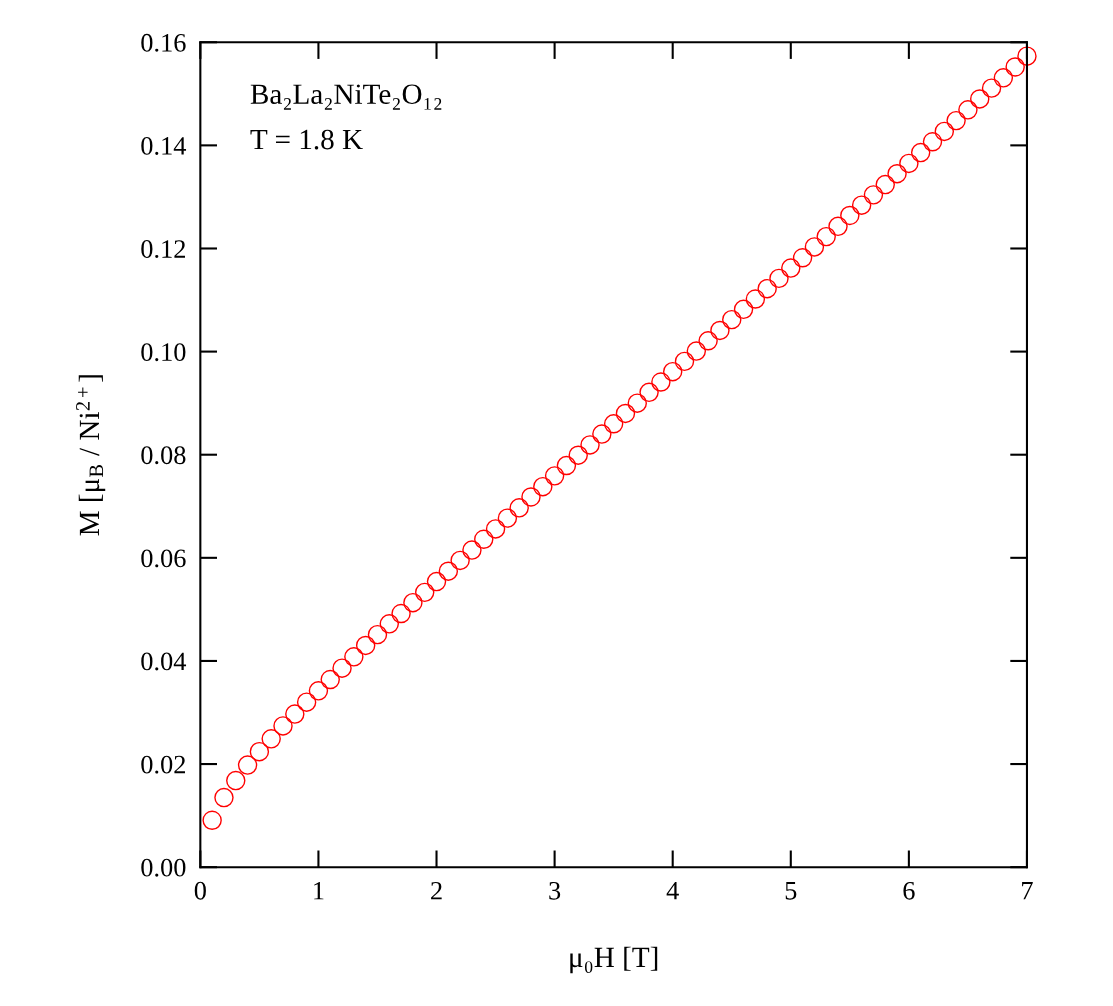  Describe the element at coordinates (164, 661) in the screenshot. I see `y-tick-label: 0.04` at that location.